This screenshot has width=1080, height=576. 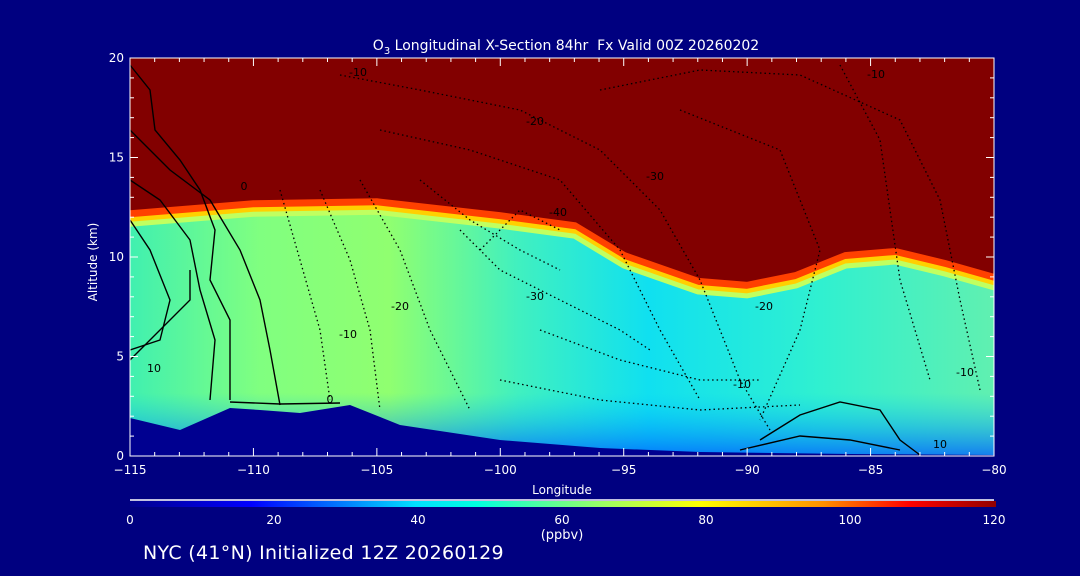 What do you see at coordinates (323, 553) in the screenshot?
I see `footer-init-info: NYC (41°N) Initialized 12Z 20260129` at bounding box center [323, 553].